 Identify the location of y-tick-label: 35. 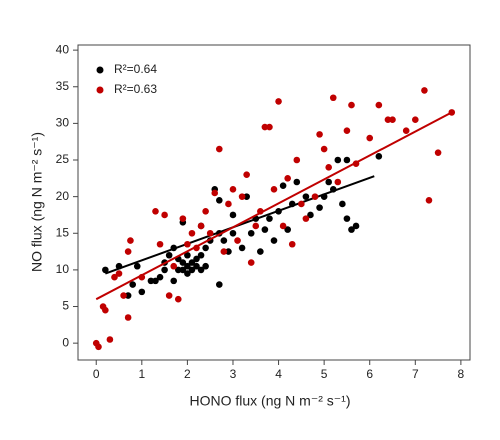
(63, 86).